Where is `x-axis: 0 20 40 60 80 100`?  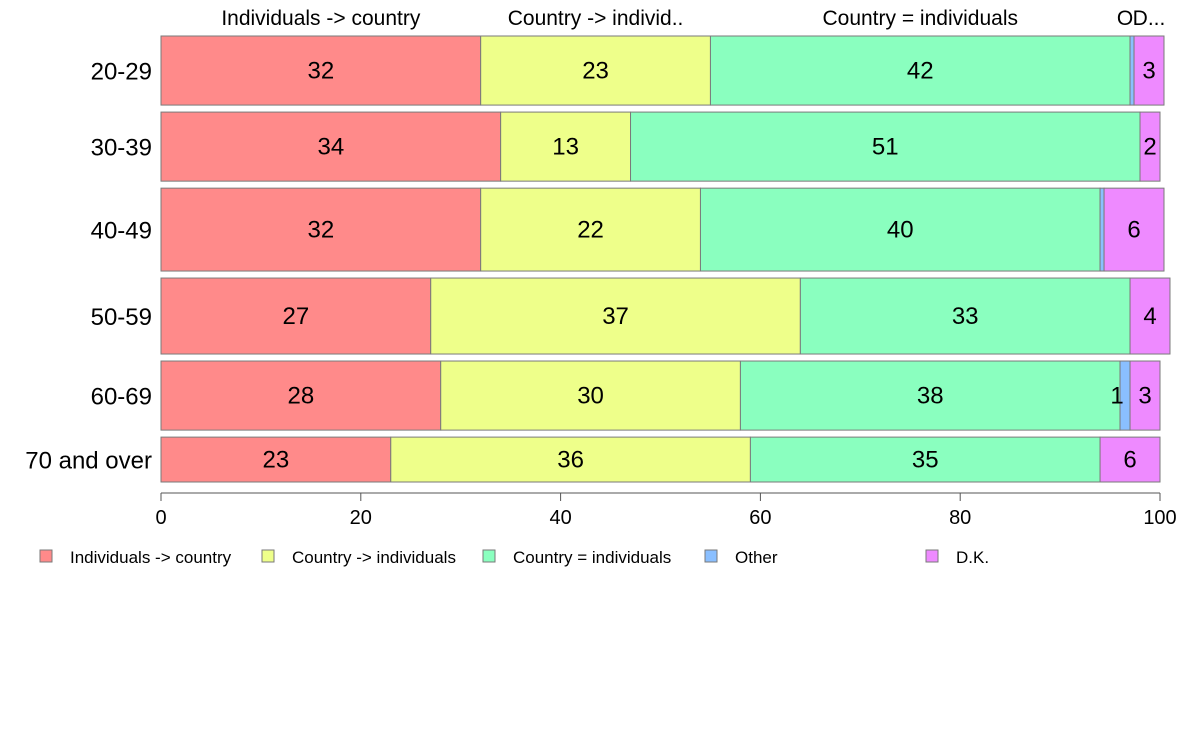
x-axis: 0 20 40 60 80 100 is located at coordinates (666, 510).